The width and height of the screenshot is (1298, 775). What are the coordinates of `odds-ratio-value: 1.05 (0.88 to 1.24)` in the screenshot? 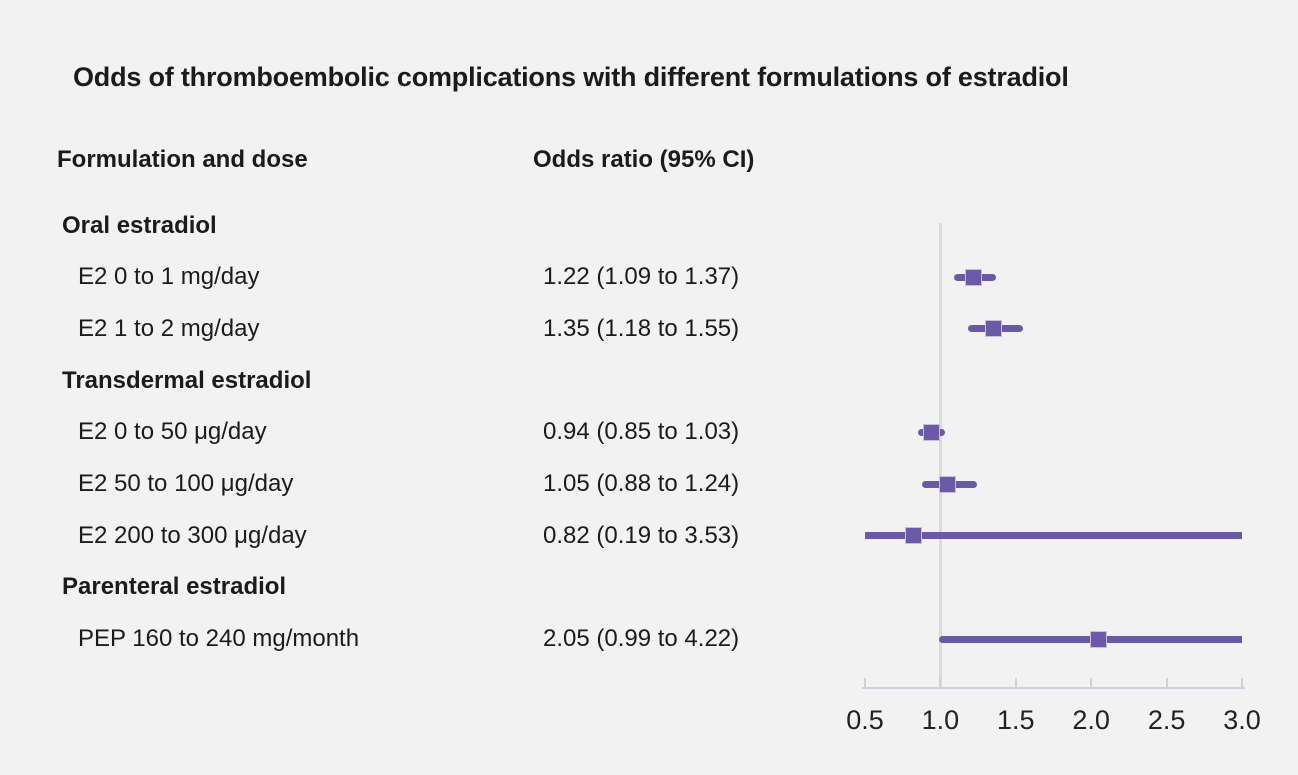 It's located at (641, 483).